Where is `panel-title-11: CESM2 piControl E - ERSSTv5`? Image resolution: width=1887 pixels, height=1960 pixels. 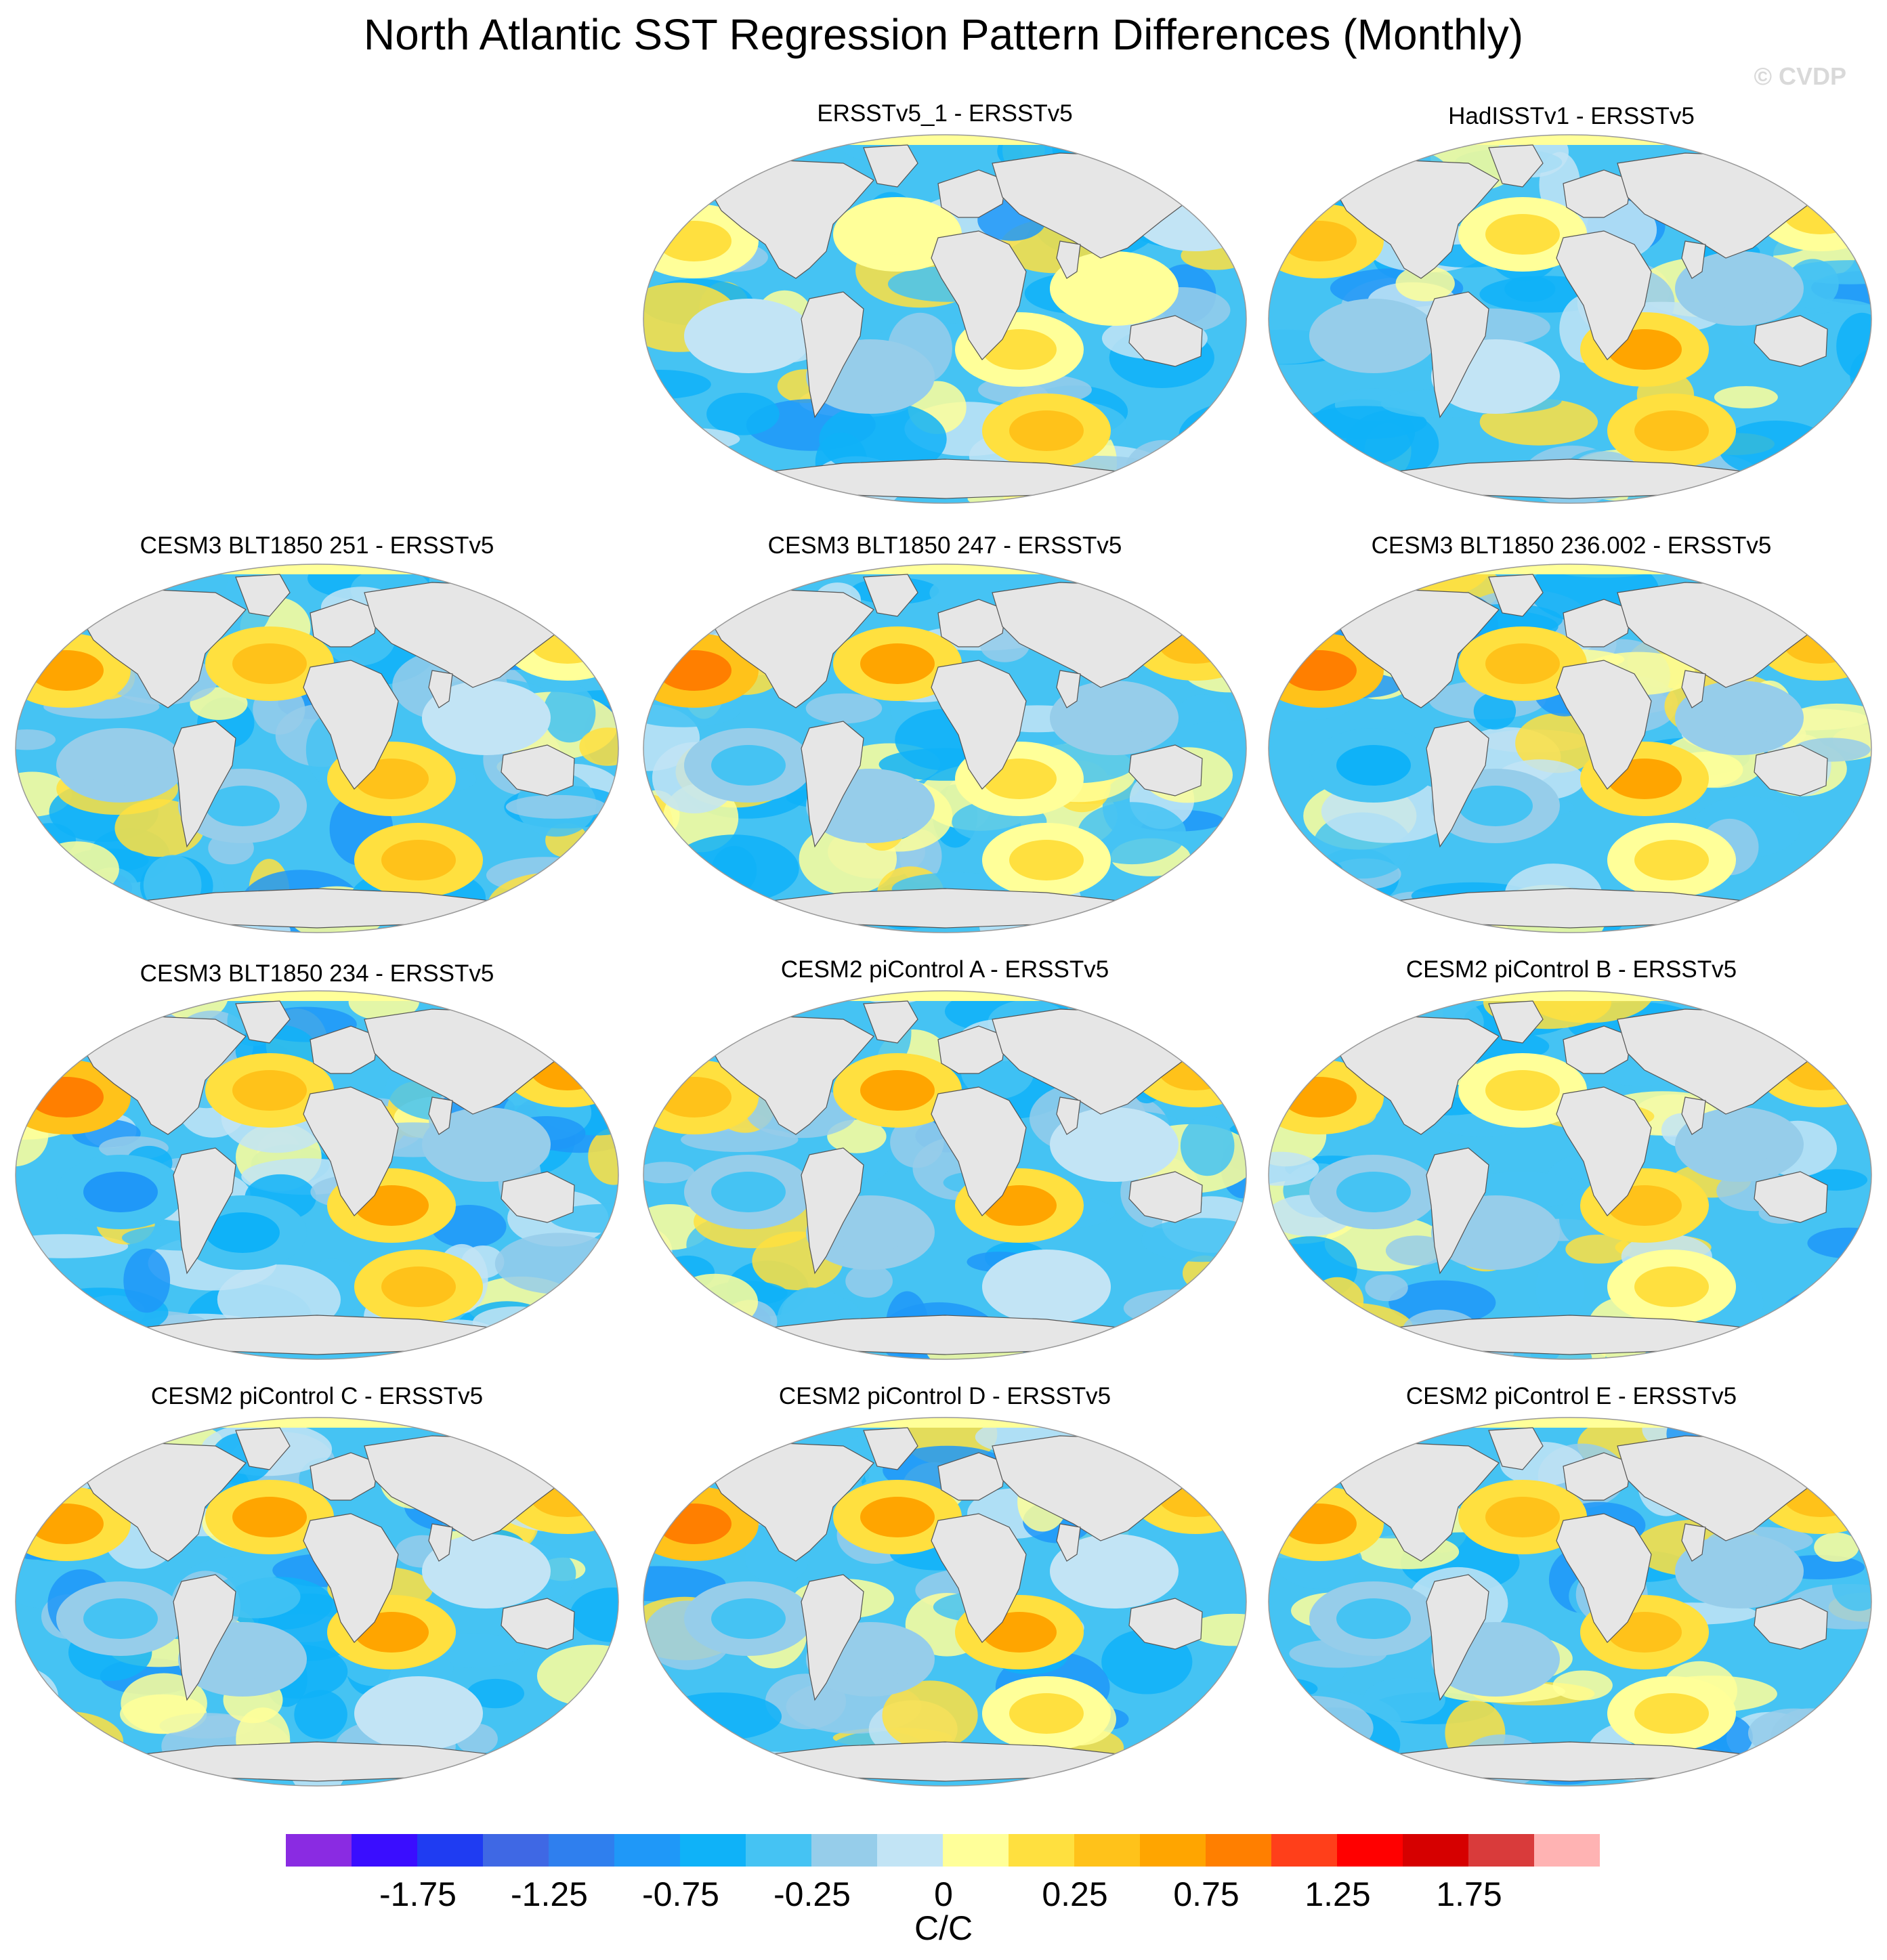
panel-title-11: CESM2 piControl E - ERSSTv5 is located at coordinates (1571, 1396).